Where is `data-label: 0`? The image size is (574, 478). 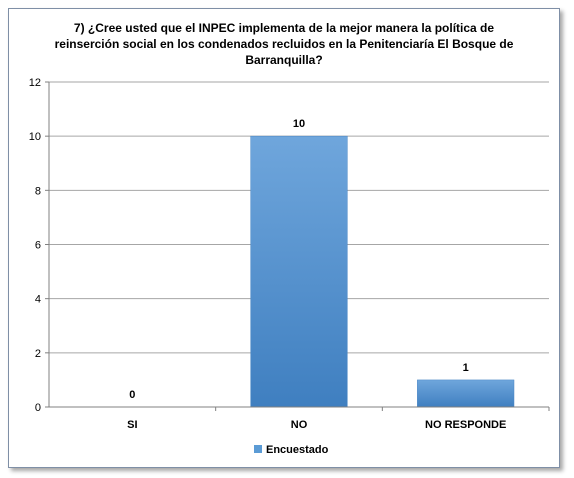
data-label: 0 is located at coordinates (132, 395).